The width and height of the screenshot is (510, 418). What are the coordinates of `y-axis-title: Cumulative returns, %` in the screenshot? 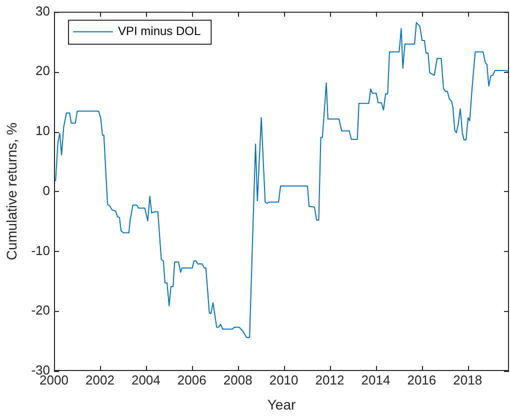 It's located at (11, 191).